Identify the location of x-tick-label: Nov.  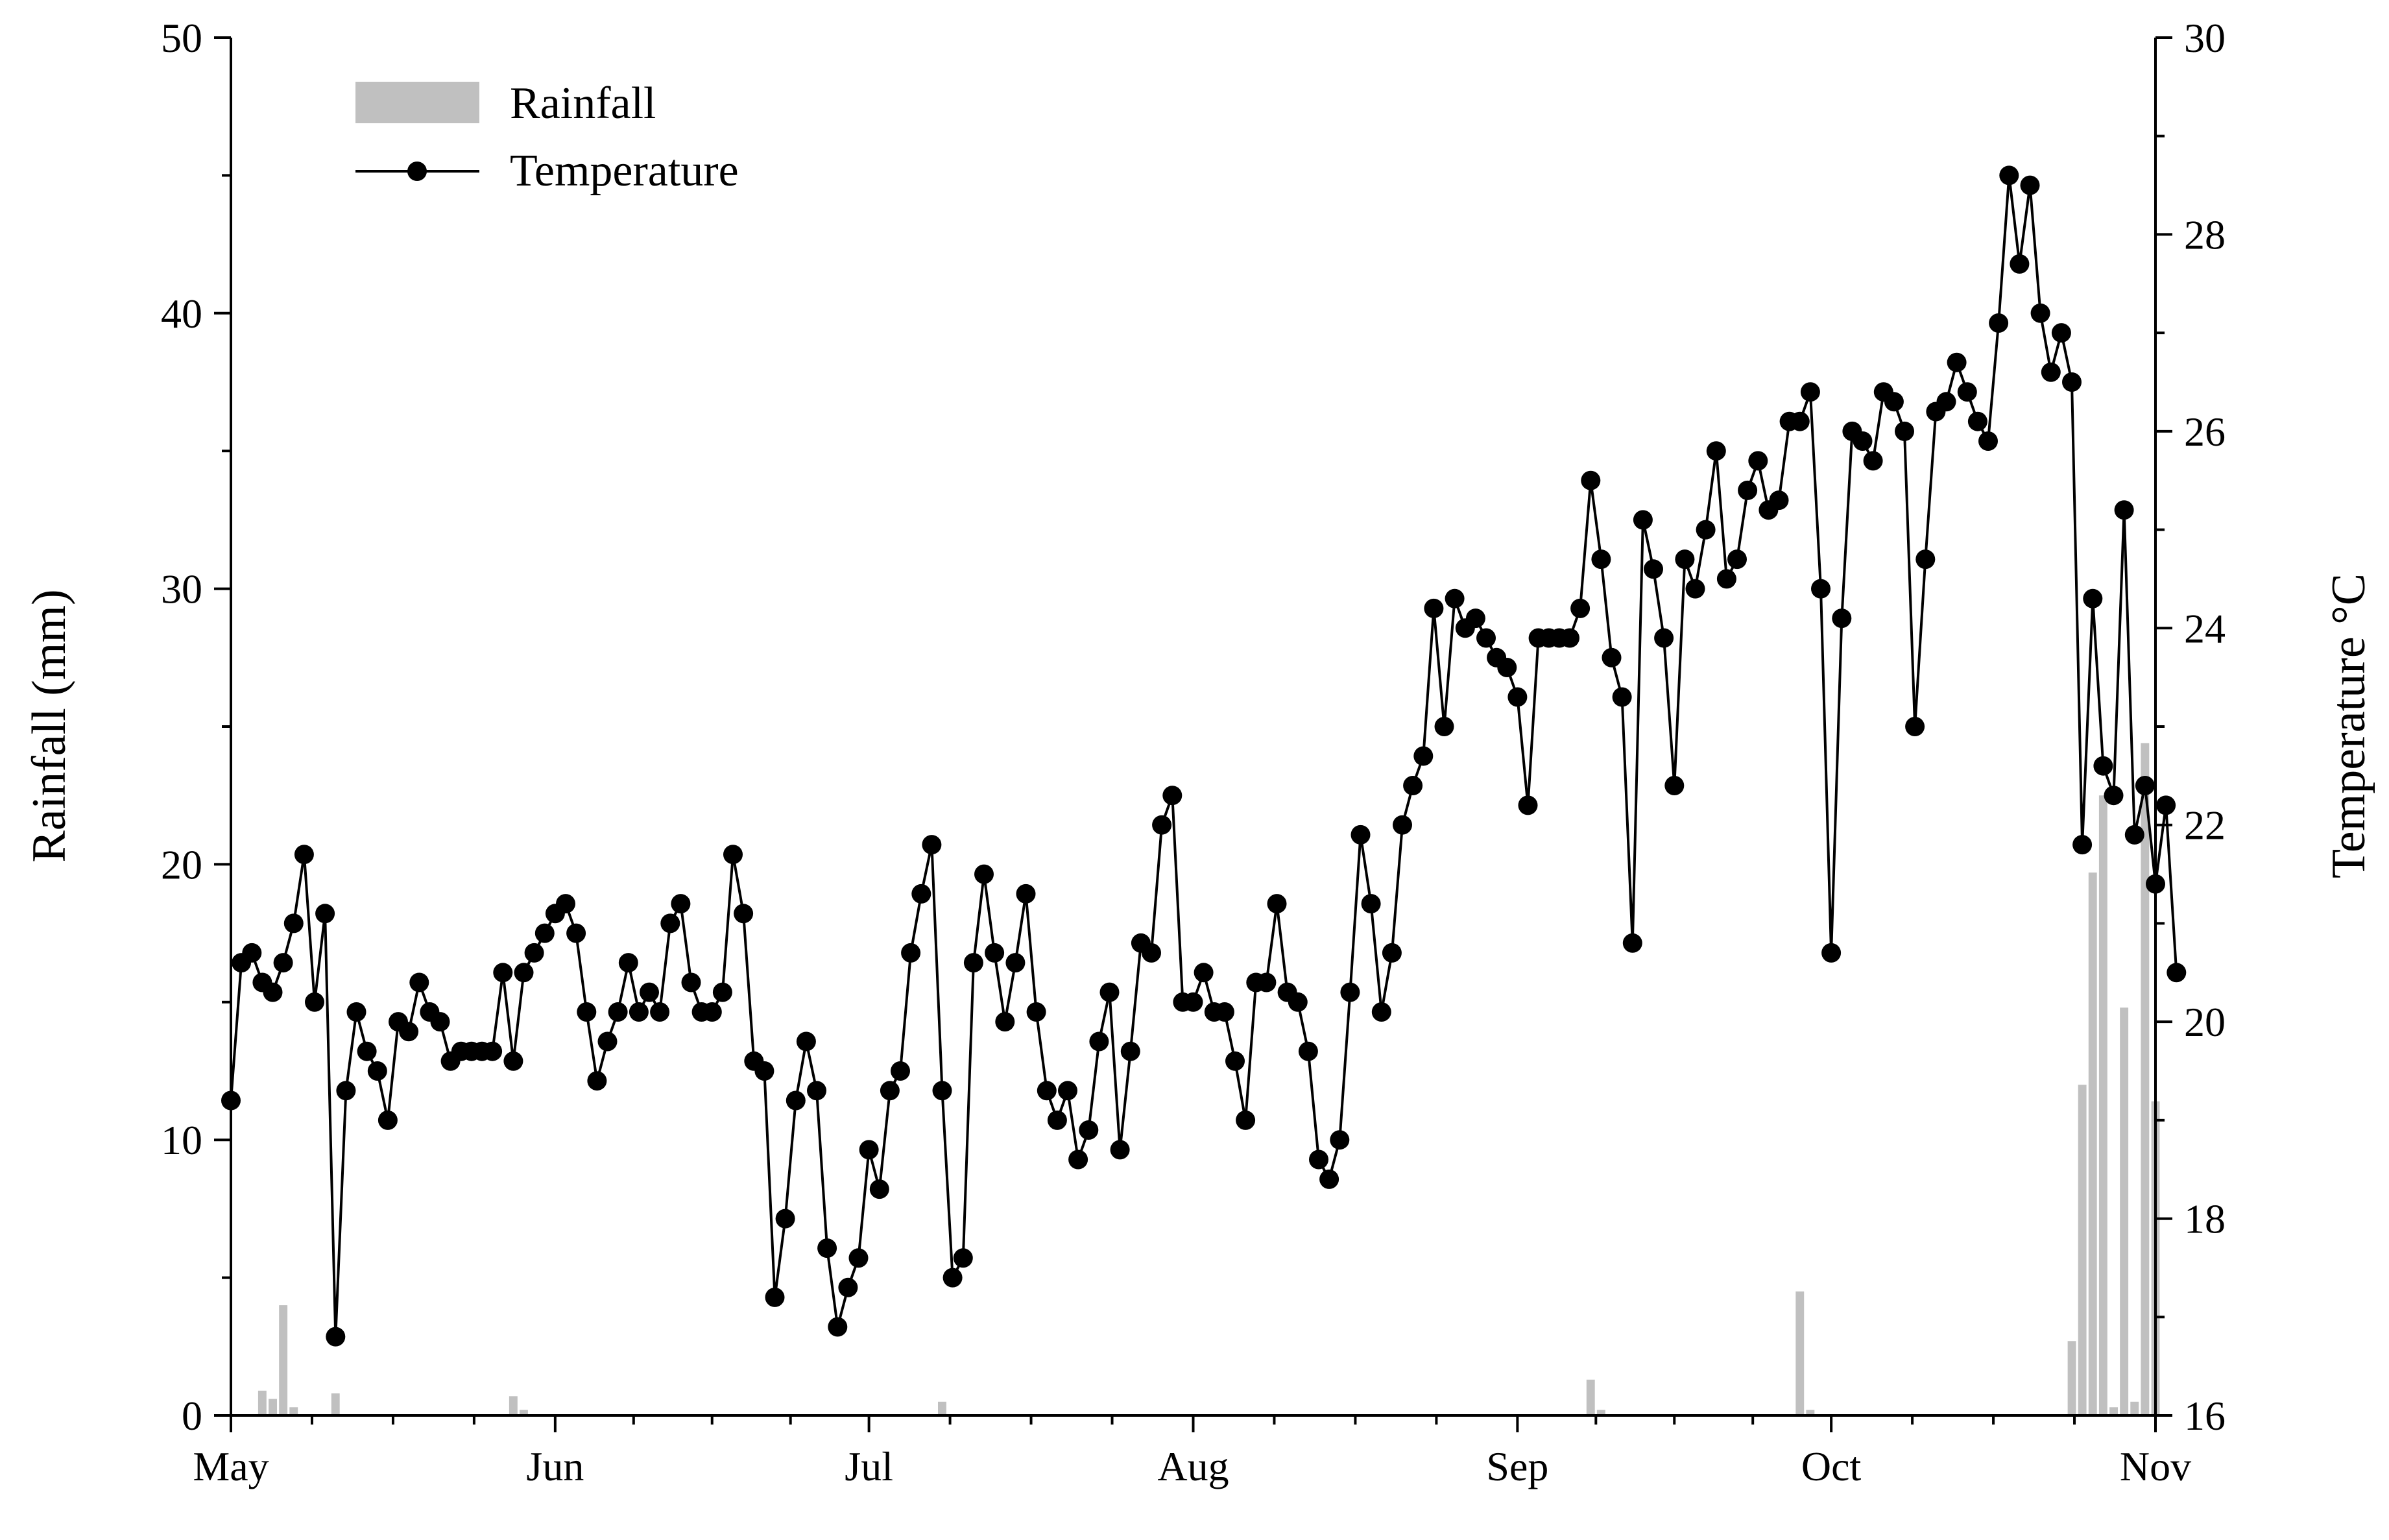
(2155, 1466).